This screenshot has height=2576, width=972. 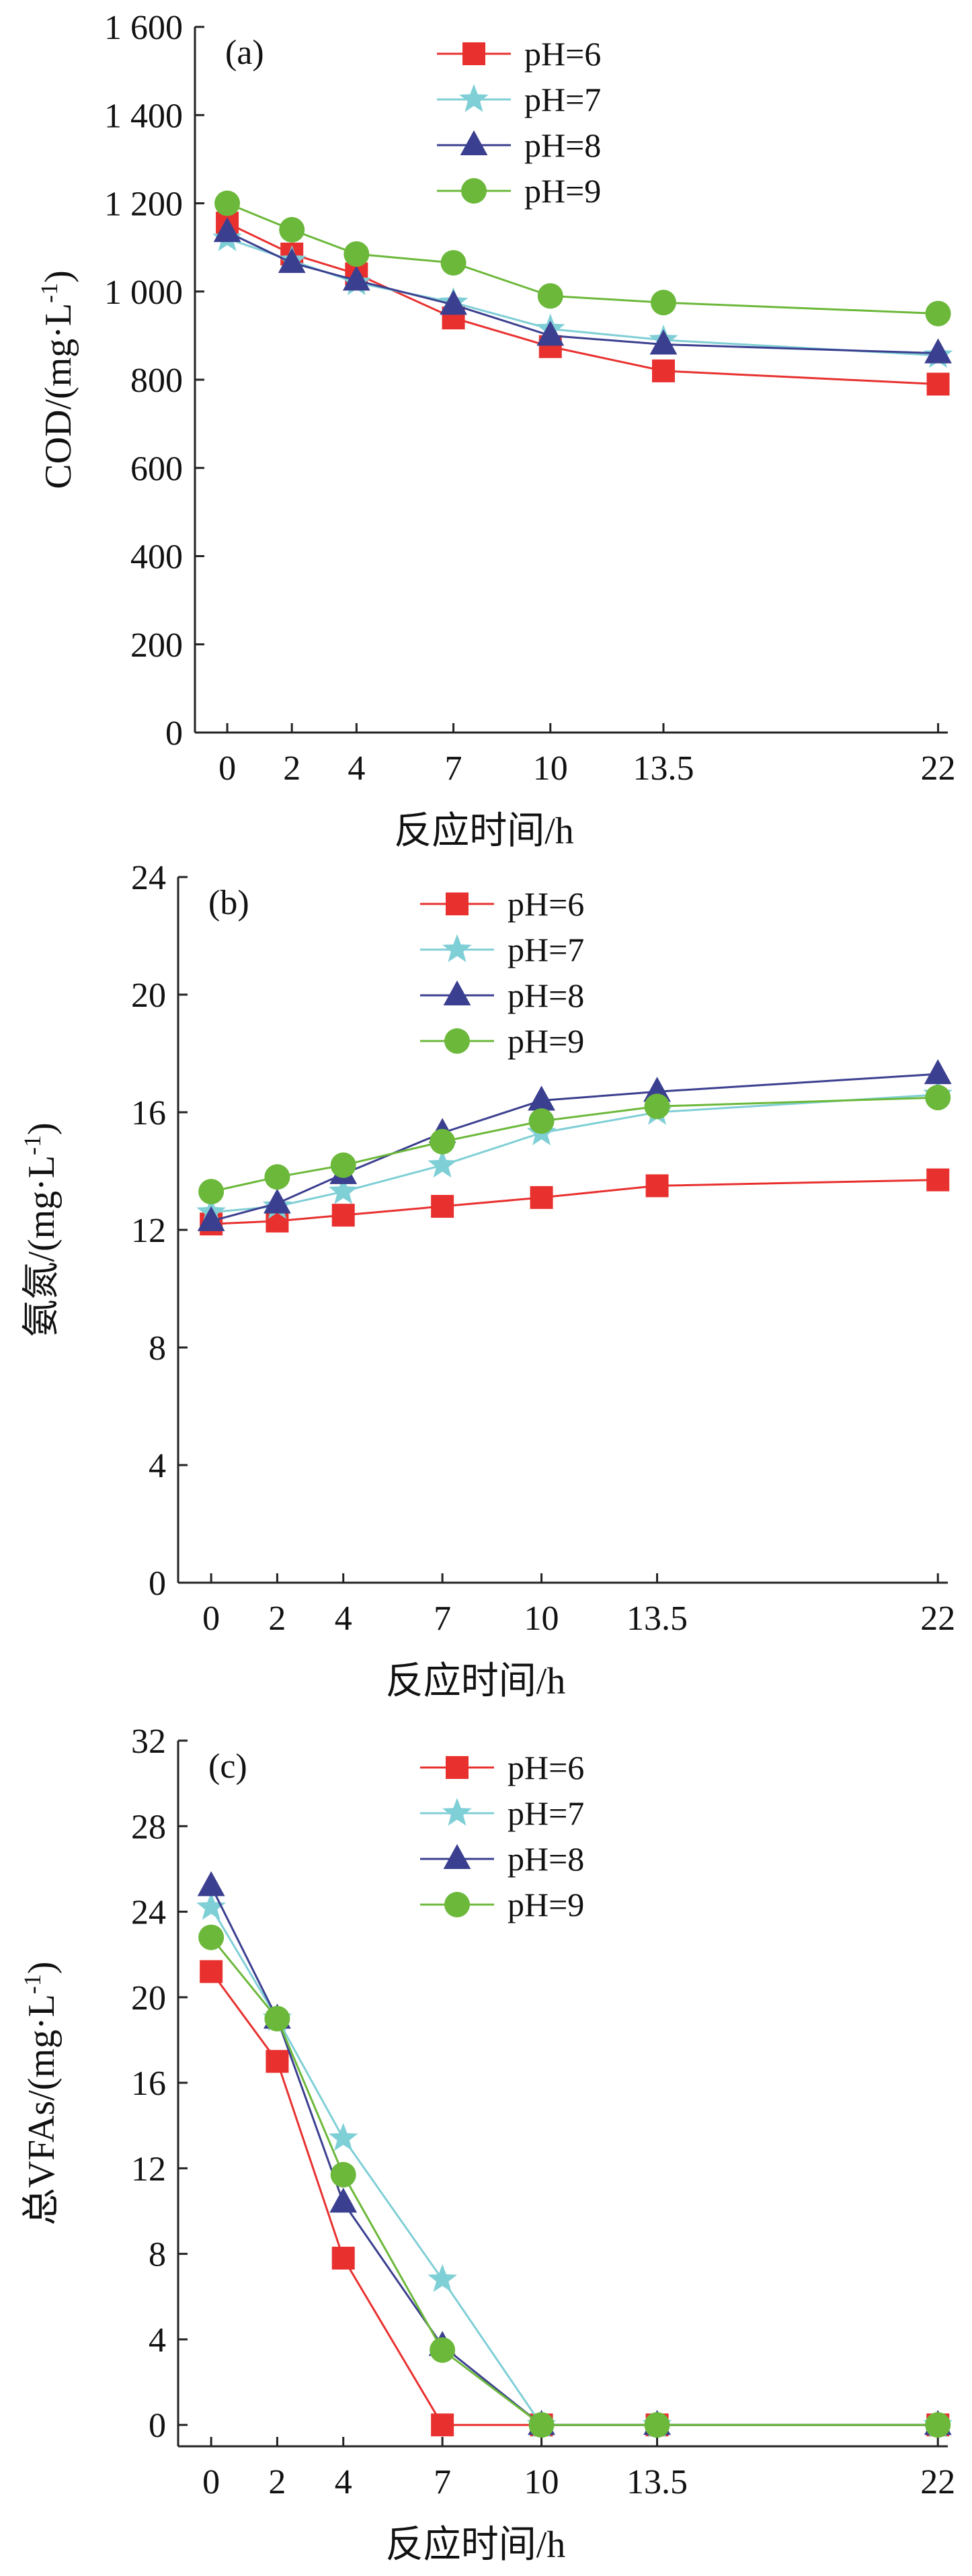 I want to click on y-axis-title: COD/(mg·L-1), so click(x=58, y=379).